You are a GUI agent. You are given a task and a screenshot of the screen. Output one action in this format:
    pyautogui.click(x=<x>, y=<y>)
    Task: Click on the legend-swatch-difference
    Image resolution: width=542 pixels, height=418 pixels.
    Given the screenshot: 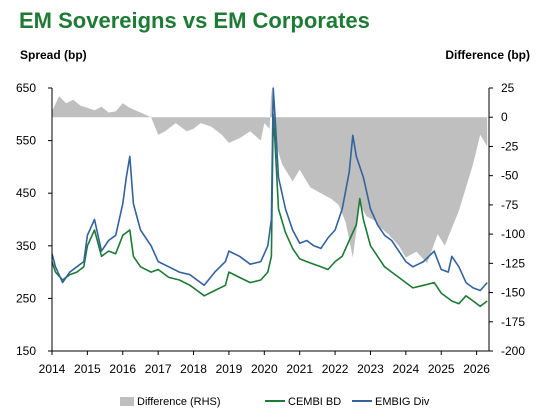 What is the action you would take?
    pyautogui.click(x=127, y=401)
    